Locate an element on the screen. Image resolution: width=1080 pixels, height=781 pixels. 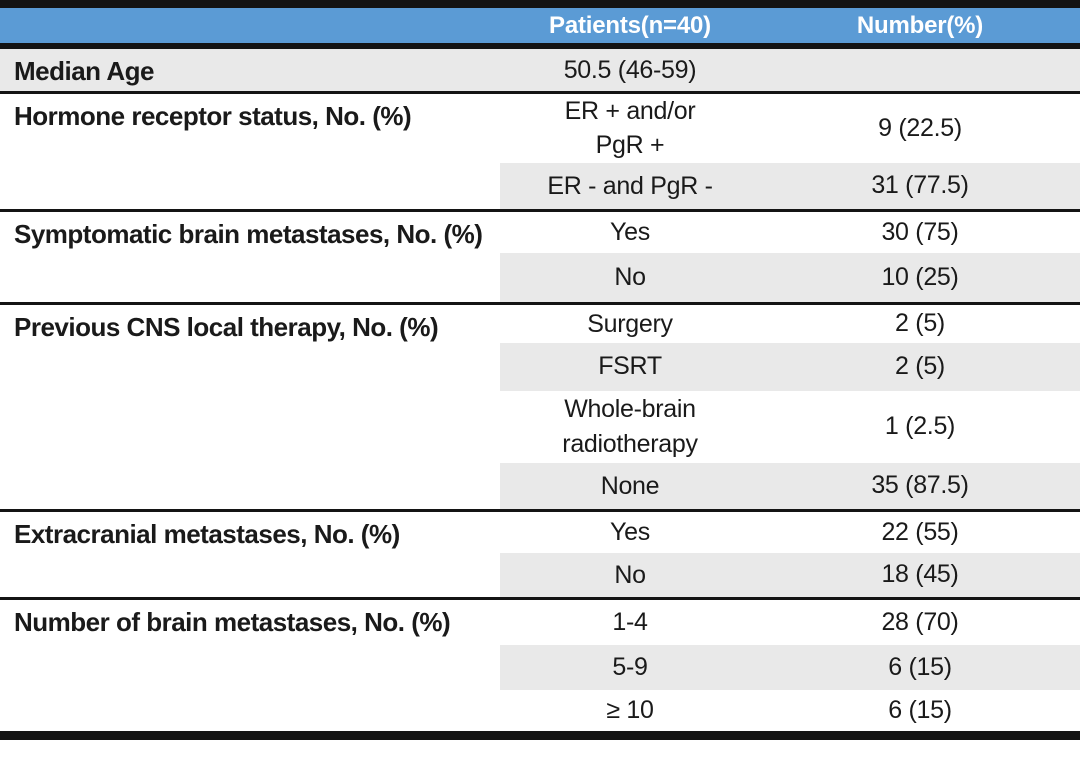
section-label: Number of brain metastases, No. (%) is located at coordinates (250, 667).